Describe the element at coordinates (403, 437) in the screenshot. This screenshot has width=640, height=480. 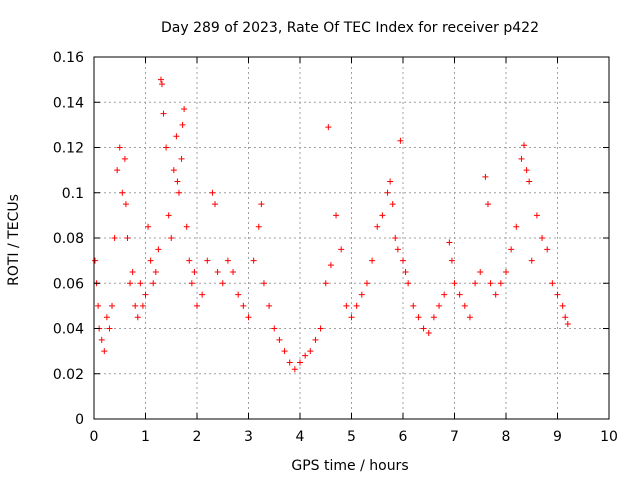
I see `x-tick-label: 6` at that location.